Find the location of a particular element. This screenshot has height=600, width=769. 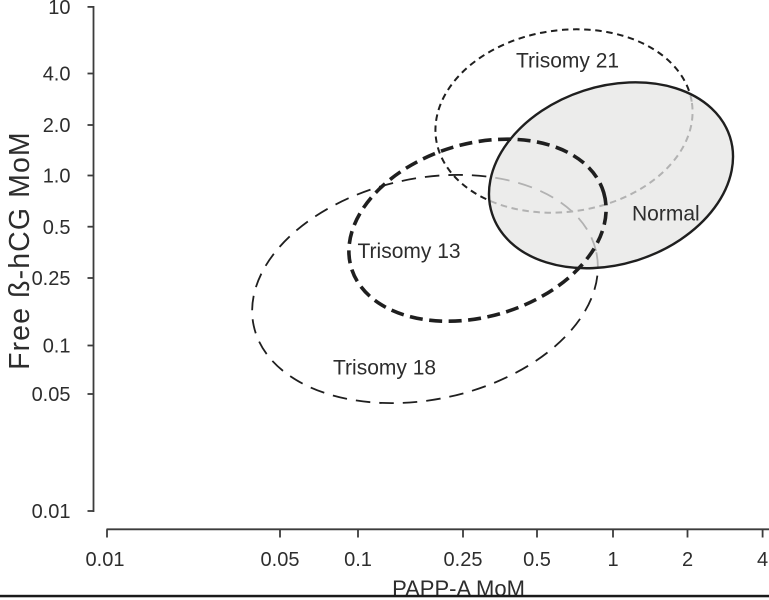

svg-text: Trisomy 18 is located at coordinates (384, 367).